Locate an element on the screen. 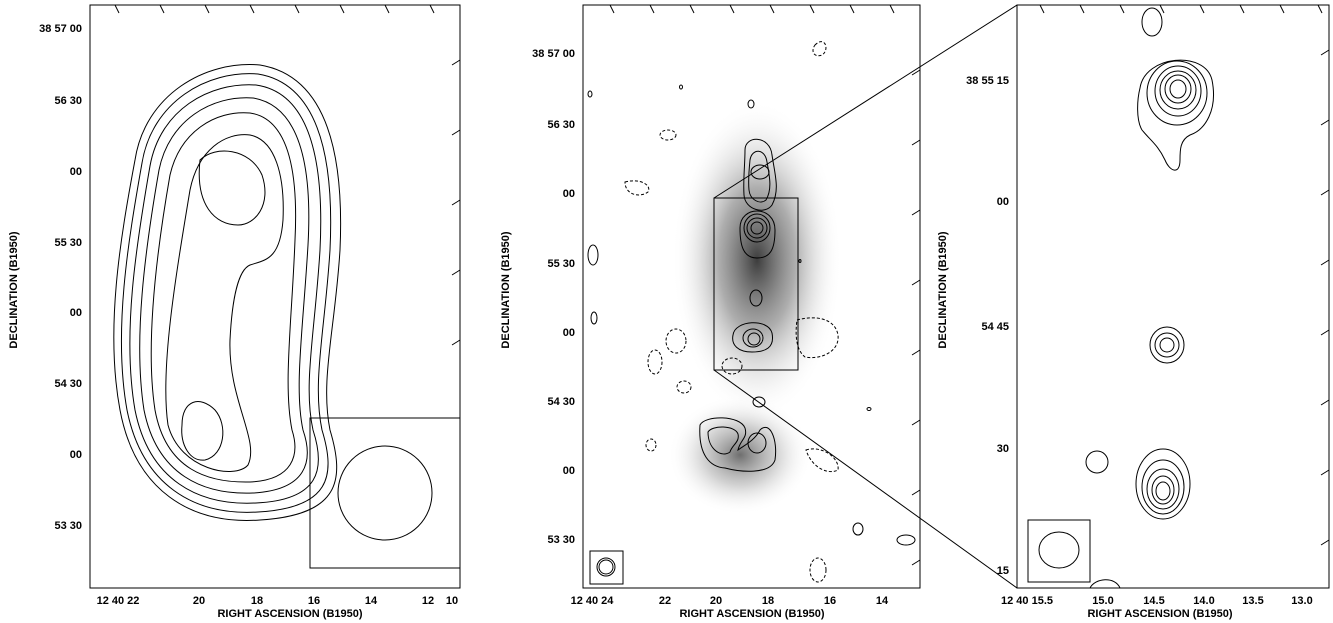 The height and width of the screenshot is (623, 1333). p3-xtick-1: 15.0 is located at coordinates (1102, 601).